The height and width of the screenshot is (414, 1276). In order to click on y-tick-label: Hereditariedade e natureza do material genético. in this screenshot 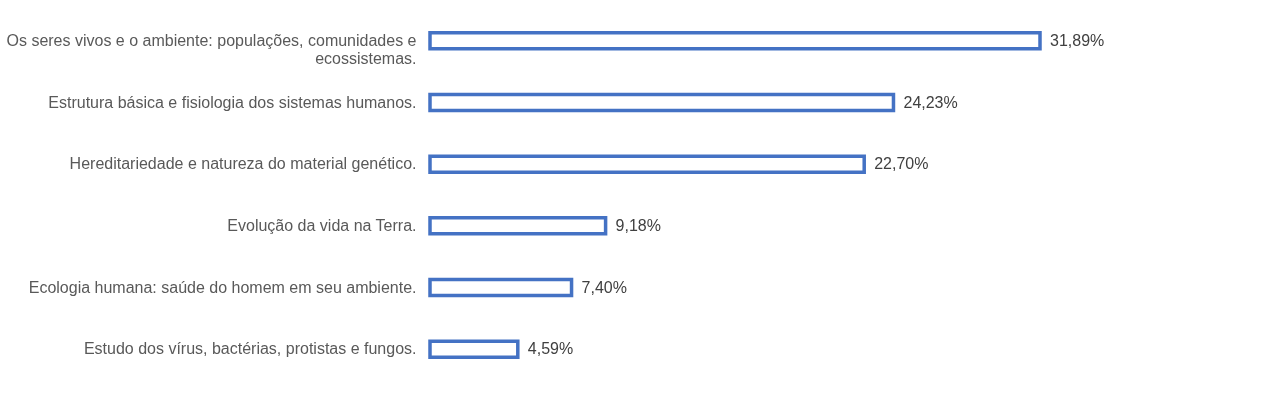, I will do `click(243, 164)`.